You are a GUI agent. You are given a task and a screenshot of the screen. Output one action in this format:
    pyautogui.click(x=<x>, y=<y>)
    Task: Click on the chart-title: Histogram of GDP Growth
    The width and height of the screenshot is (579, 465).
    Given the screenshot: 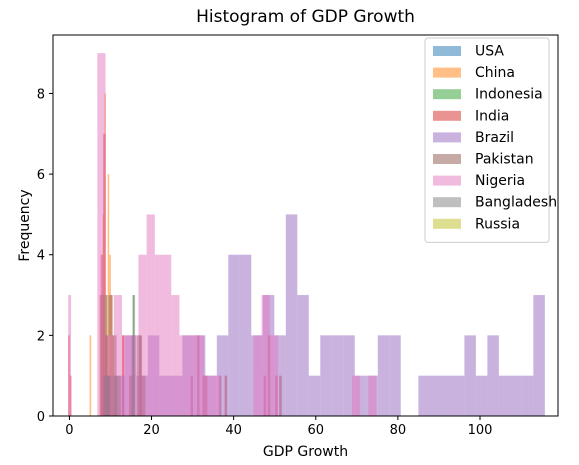 What is the action you would take?
    pyautogui.click(x=305, y=17)
    